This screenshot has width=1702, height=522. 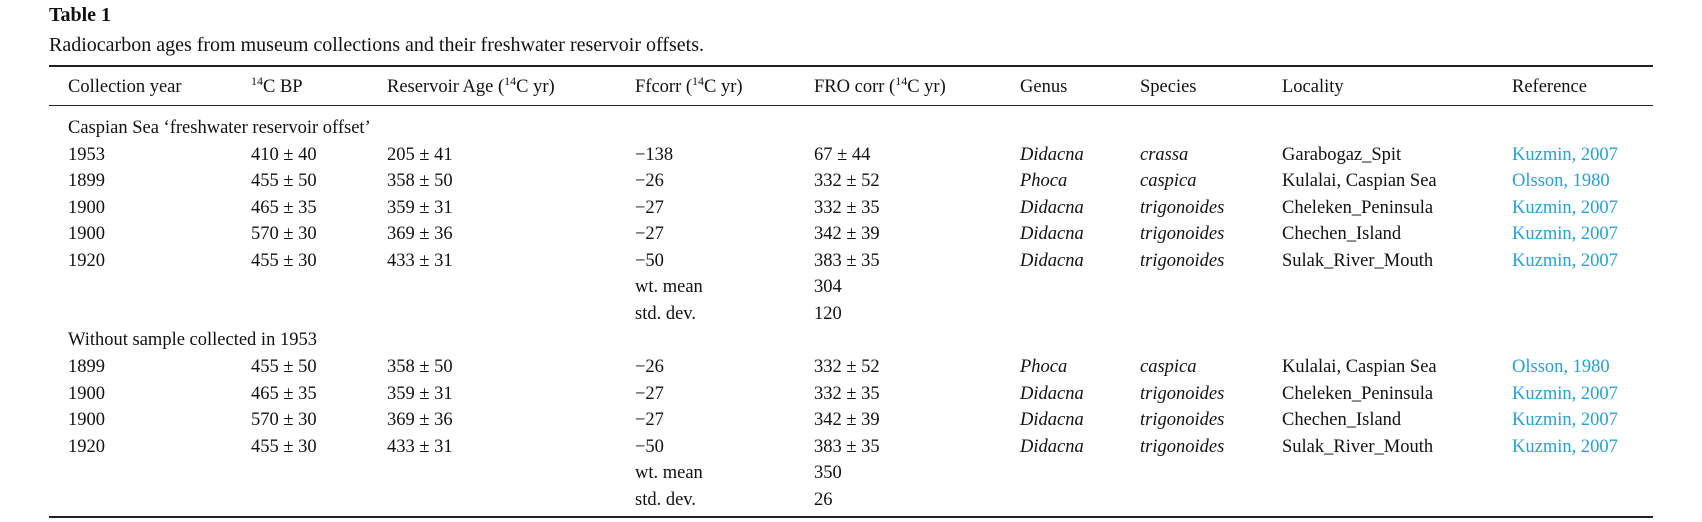 I want to click on header-text: C BP, so click(x=283, y=87).